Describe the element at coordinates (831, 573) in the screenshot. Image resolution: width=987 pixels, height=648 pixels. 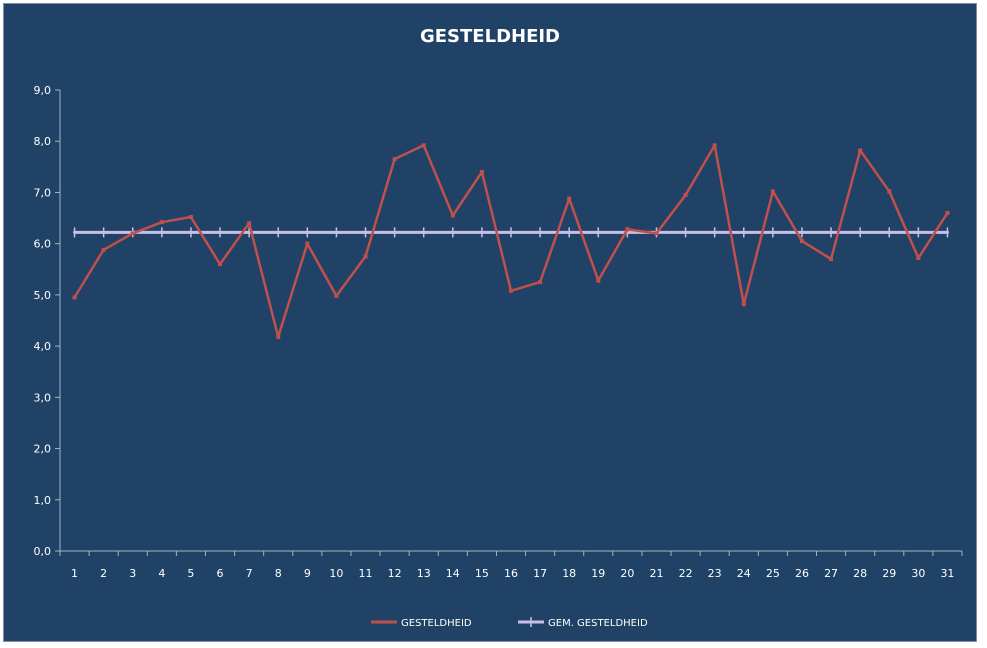
I see `x-tick-label: 27` at that location.